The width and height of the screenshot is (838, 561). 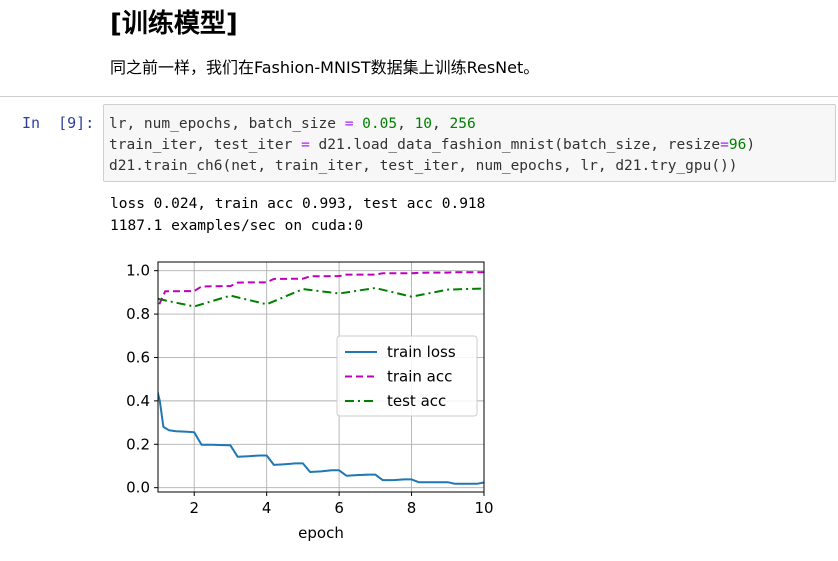 I want to click on code-token: 96, so click(x=737, y=145).